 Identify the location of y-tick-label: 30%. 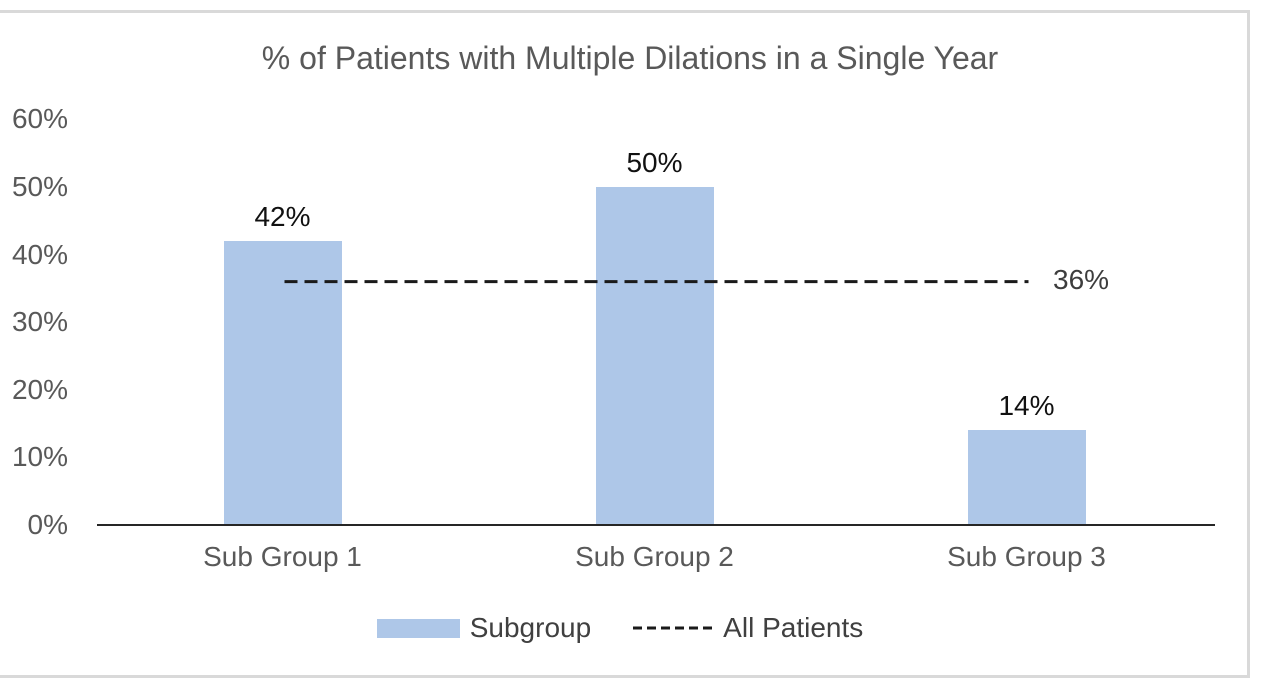
(39, 322).